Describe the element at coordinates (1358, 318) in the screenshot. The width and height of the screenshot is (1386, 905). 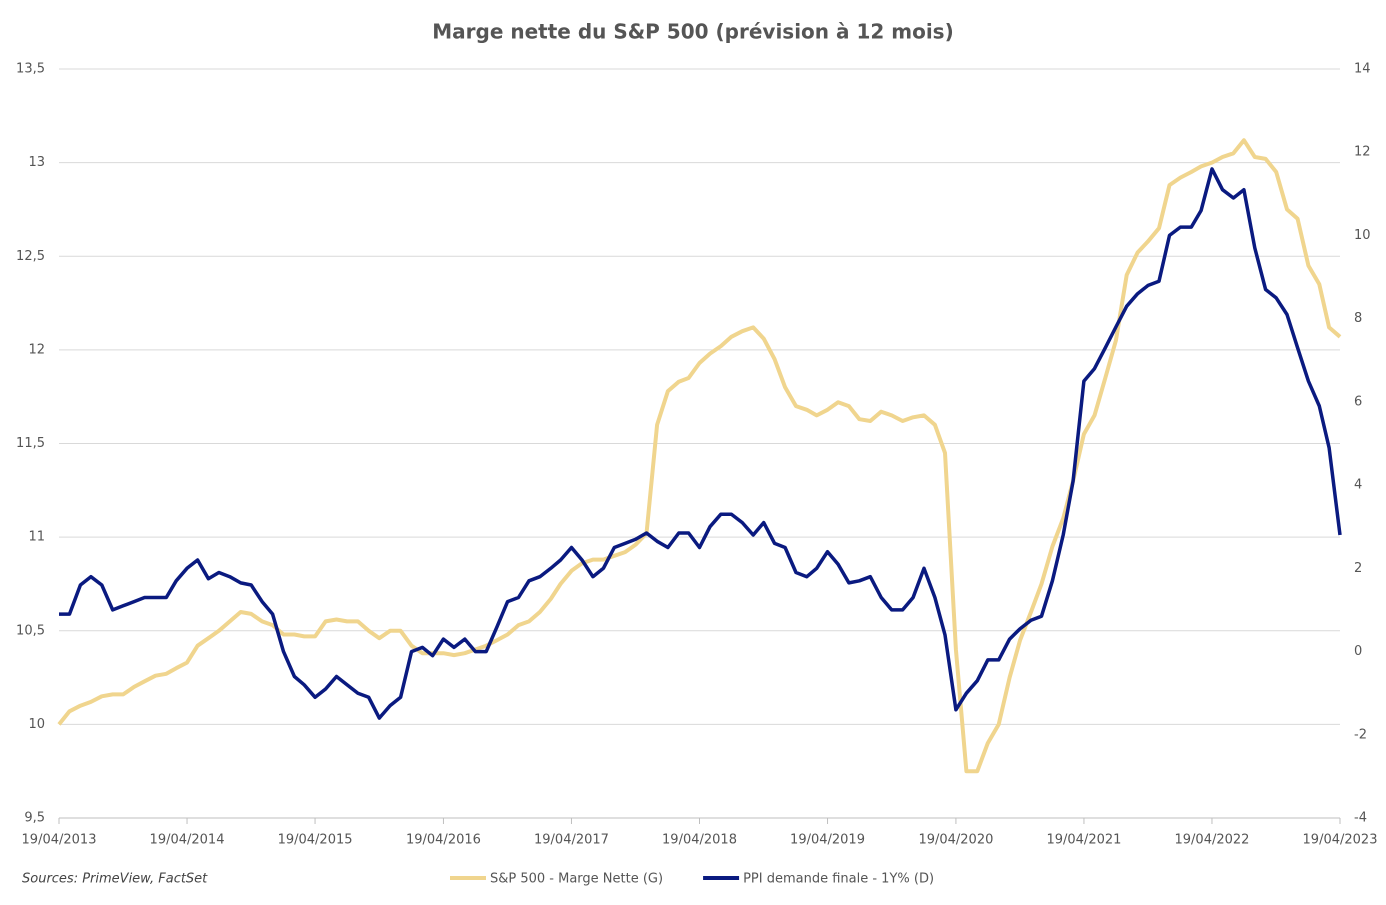
I see `y2-tick-label: 8` at that location.